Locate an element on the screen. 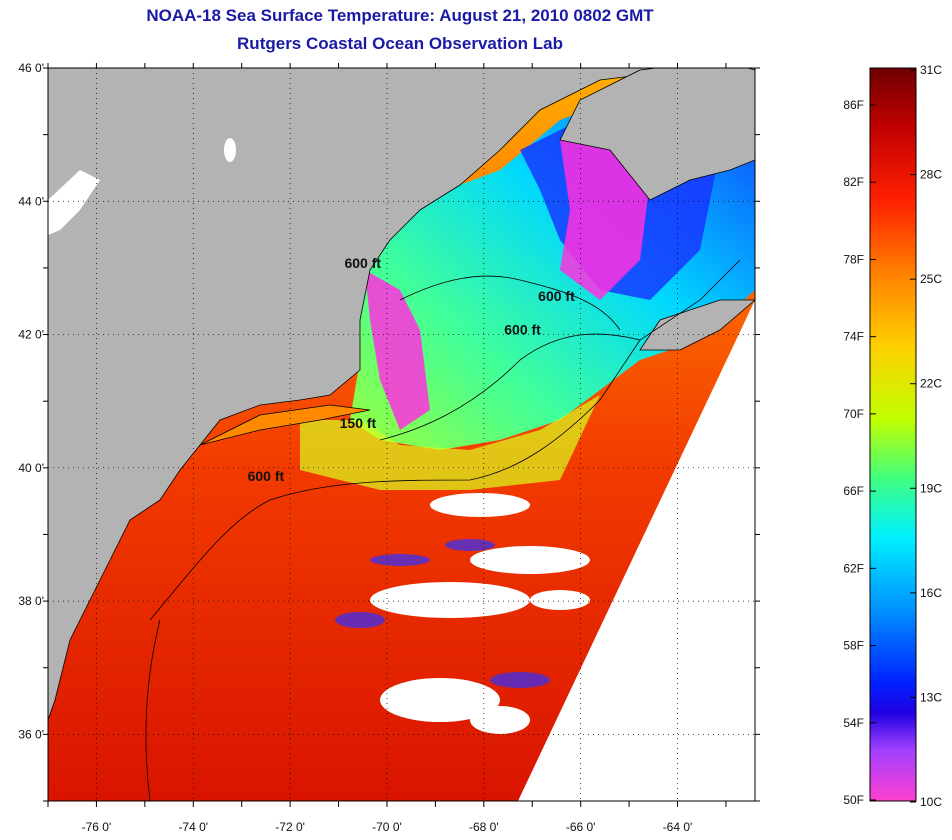 This screenshot has width=952, height=840. colorbar-f-label: 82F is located at coordinates (853, 182).